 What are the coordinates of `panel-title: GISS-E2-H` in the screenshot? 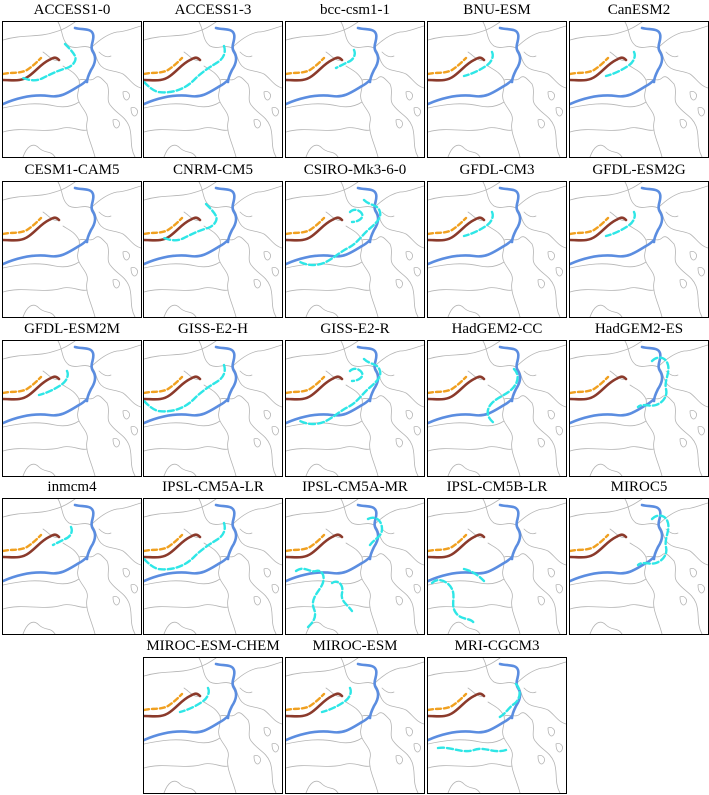 It's located at (213, 329).